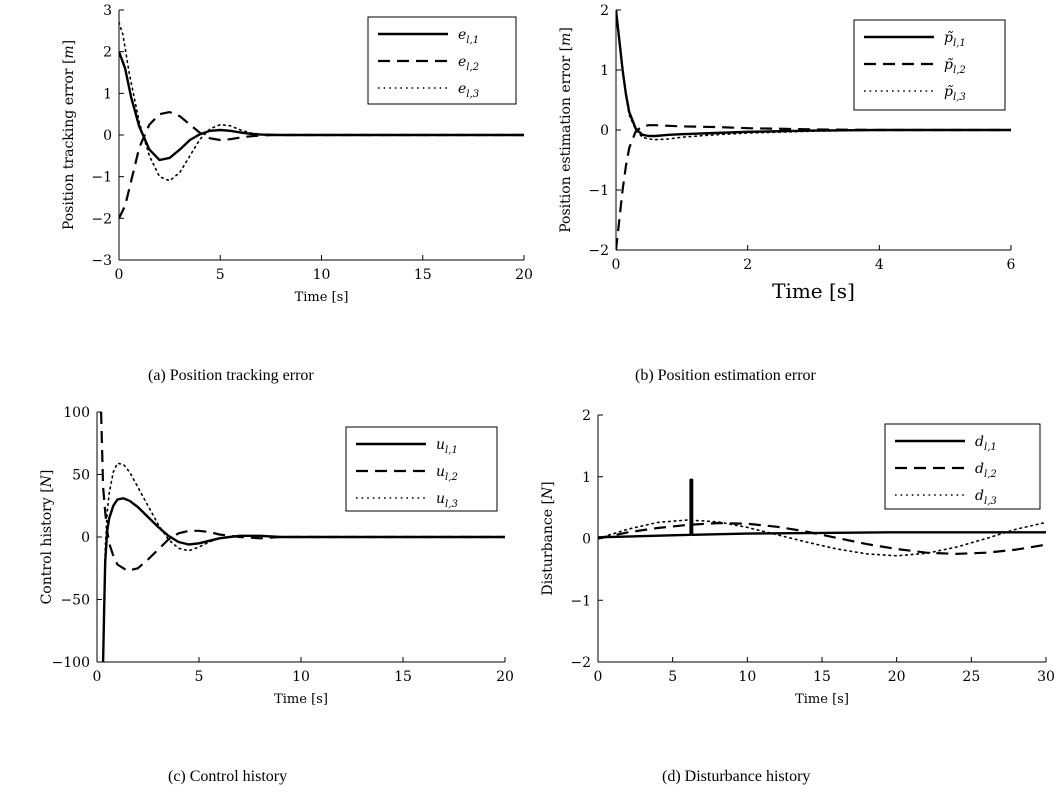 This screenshot has height=794, width=1060. What do you see at coordinates (971, 677) in the screenshot?
I see `x-tick-label: 25` at bounding box center [971, 677].